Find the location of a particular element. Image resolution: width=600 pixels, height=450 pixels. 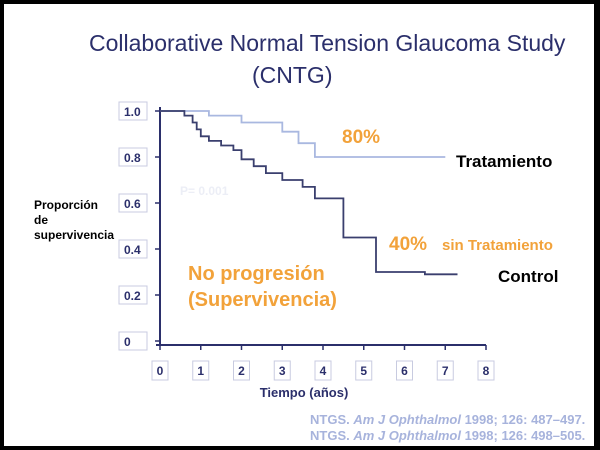

pct-treatment-label: 80% is located at coordinates (361, 137).